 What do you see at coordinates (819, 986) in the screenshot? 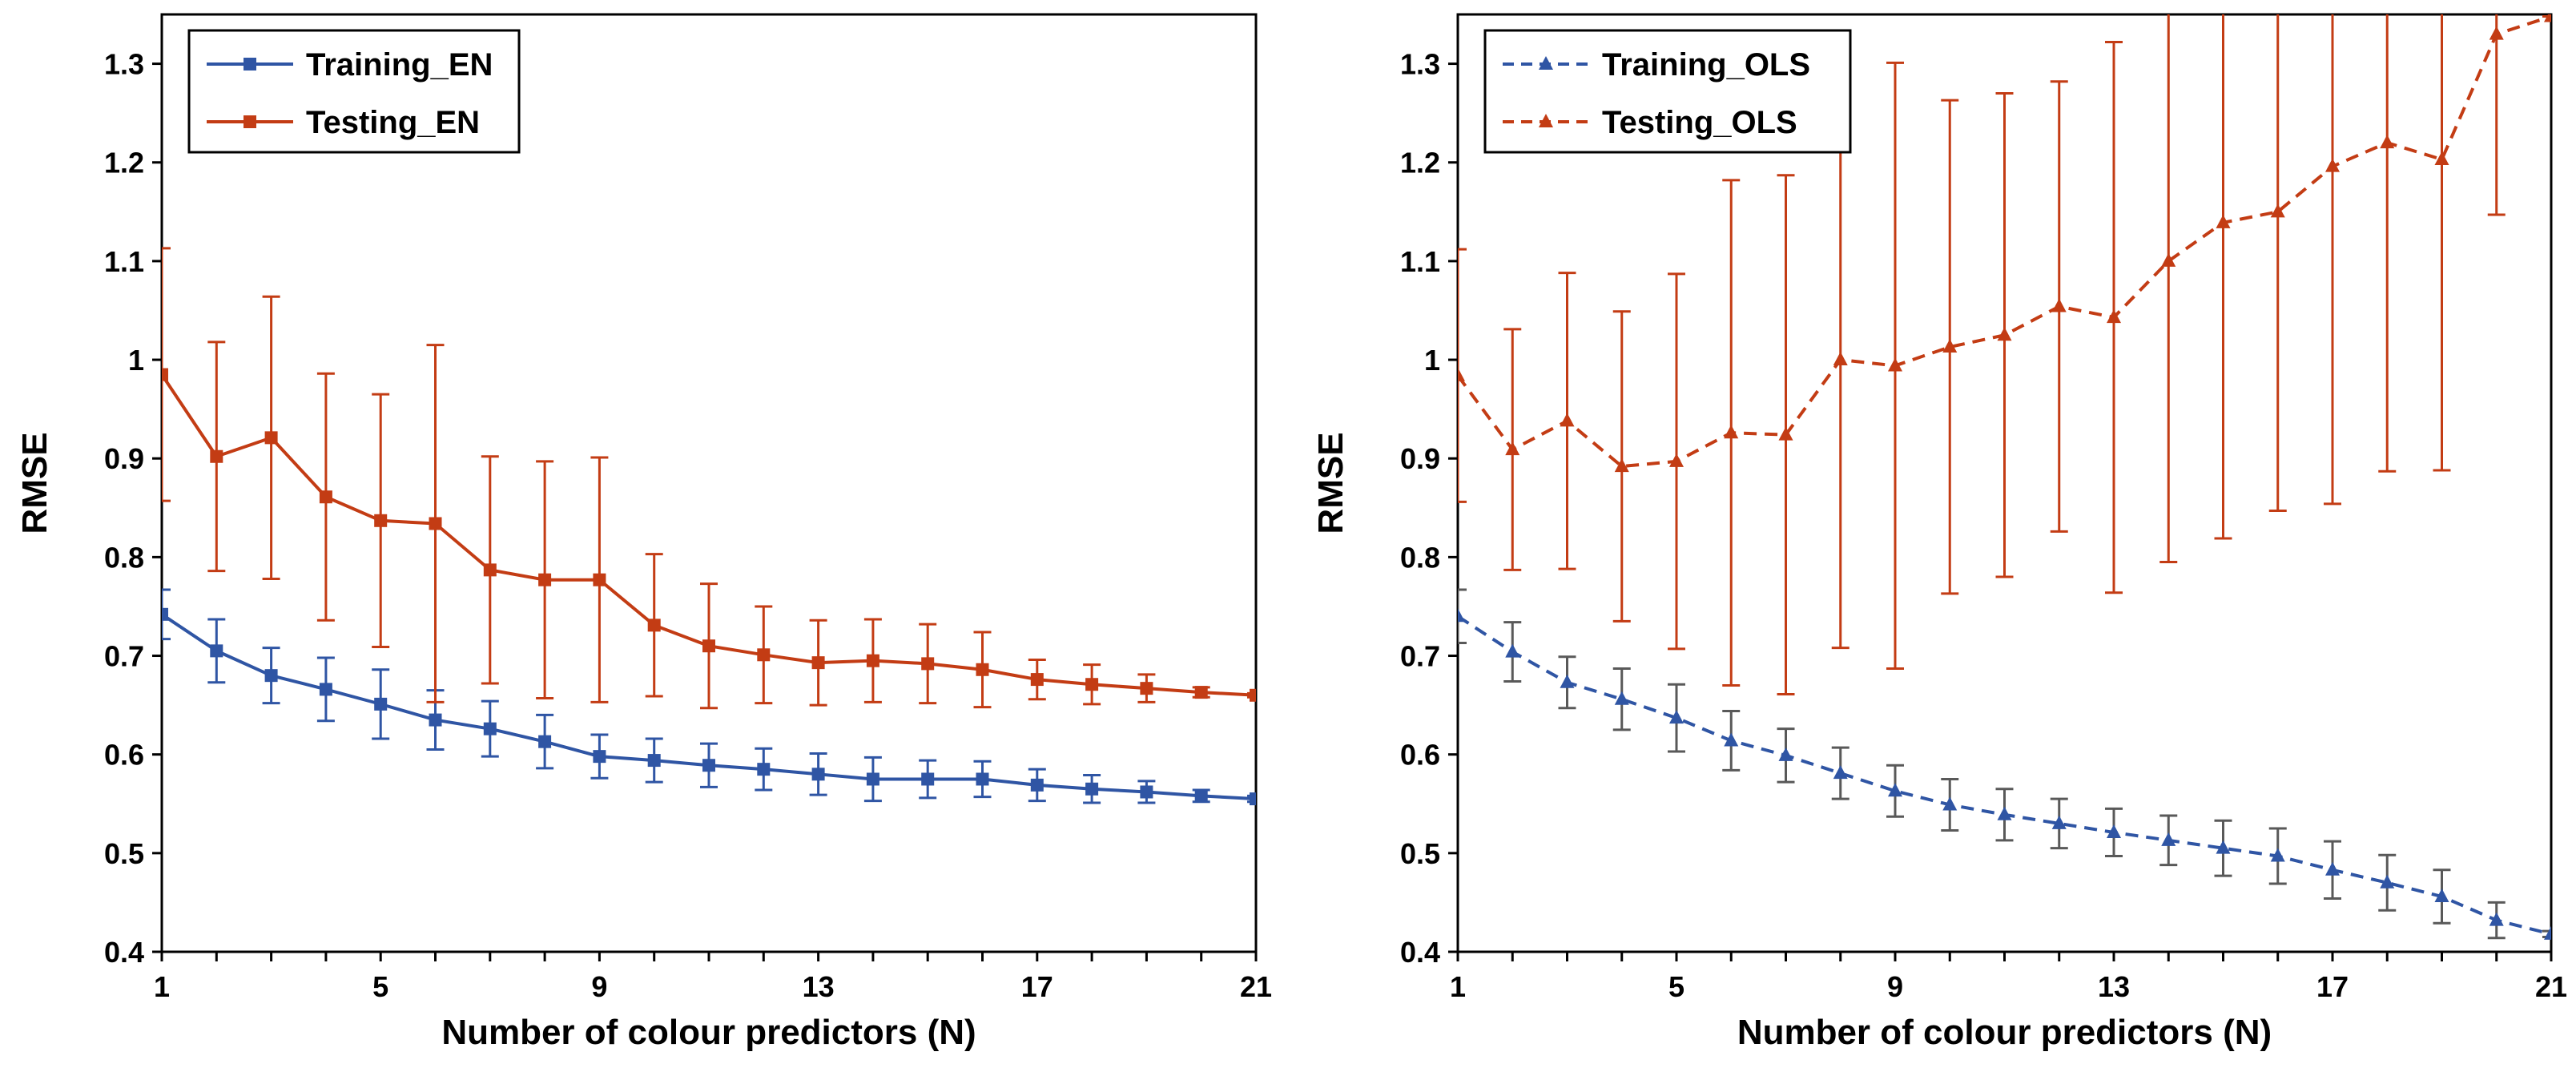
I see `x-tick-label: 13` at bounding box center [819, 986].